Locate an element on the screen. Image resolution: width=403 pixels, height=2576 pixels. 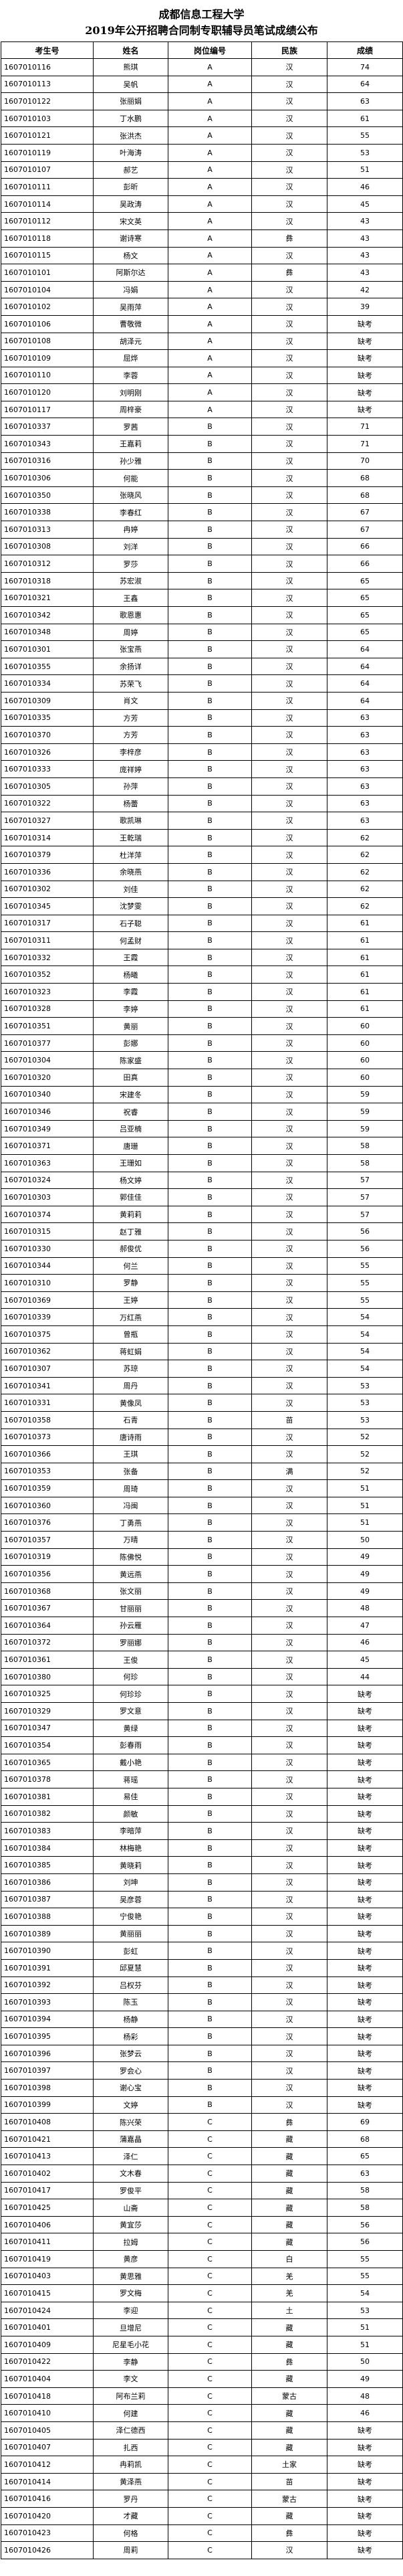
row: 1607010363 王珊如 B 汉 58 is located at coordinates (202, 1163).